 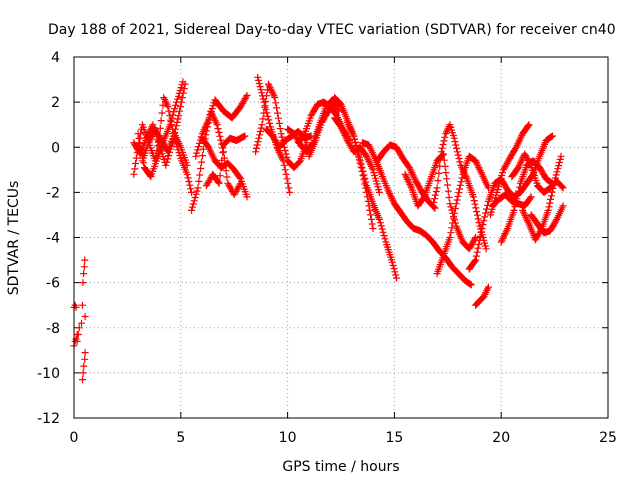 What do you see at coordinates (608, 438) in the screenshot?
I see `x-tick-label: 25` at bounding box center [608, 438].